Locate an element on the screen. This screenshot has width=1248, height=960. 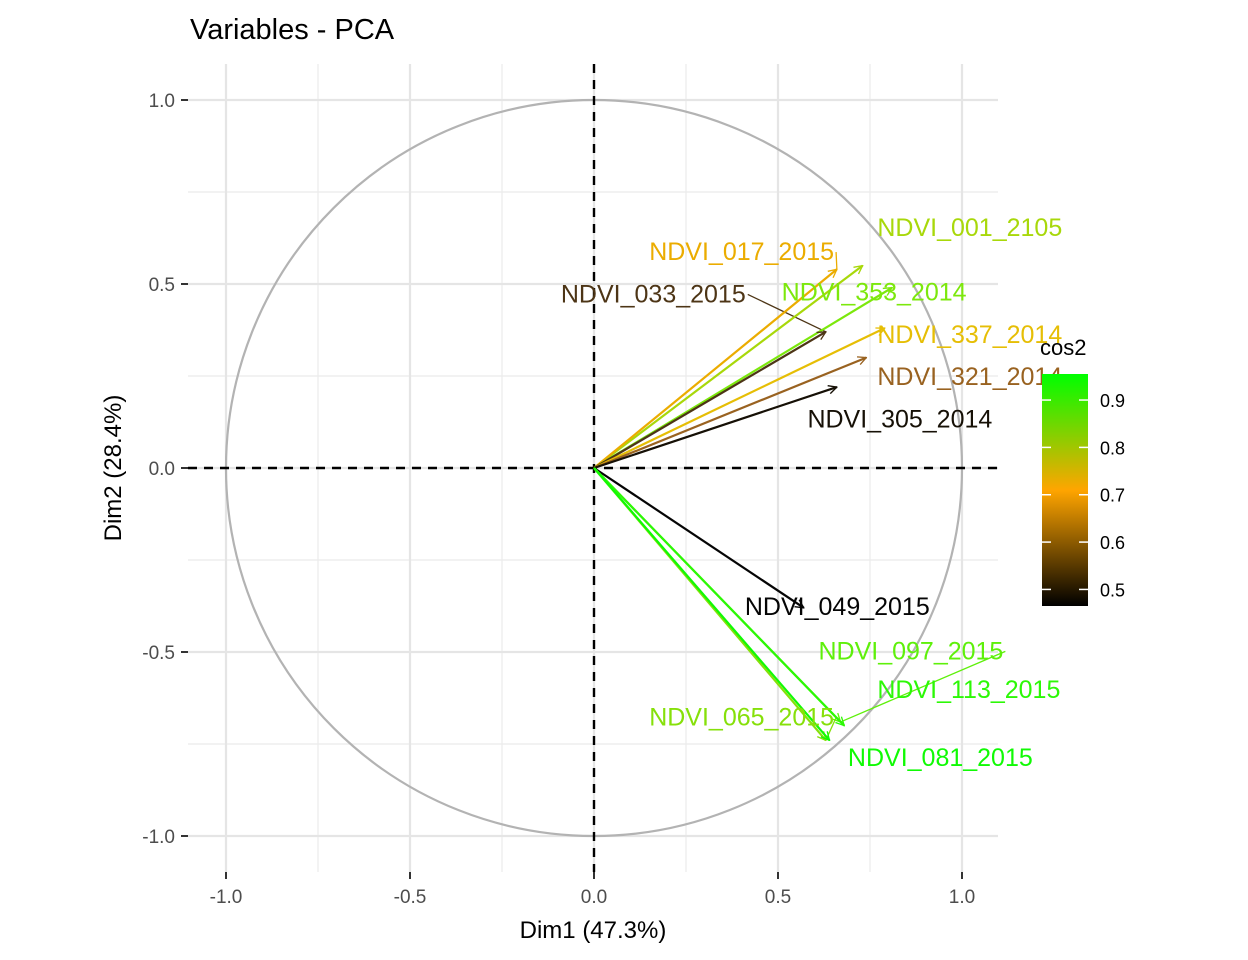
x-tick-label: 0.0 is located at coordinates (594, 897).